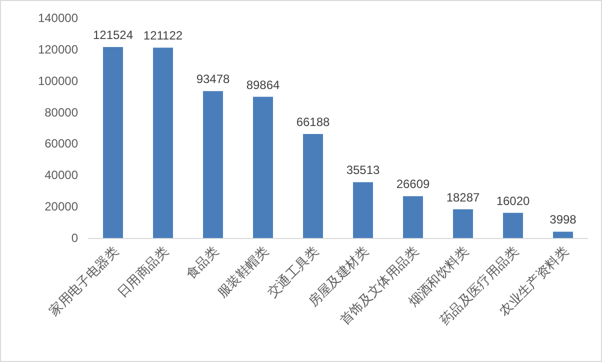 This screenshot has width=602, height=362. I want to click on y-tick-label: 40000, so click(61, 175).